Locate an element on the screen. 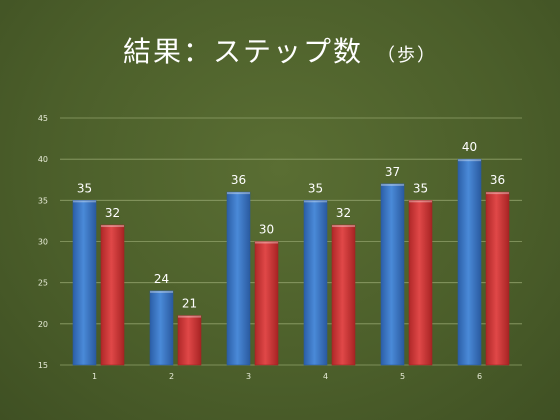 The image size is (560, 420). data-label-s1-2: 24 is located at coordinates (161, 279).